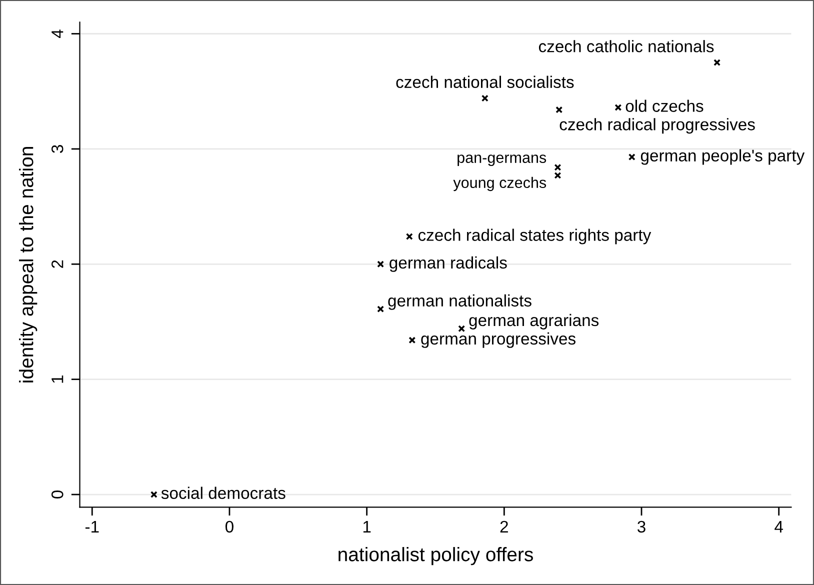 The width and height of the screenshot is (814, 585). Describe the element at coordinates (498, 340) in the screenshot. I see `annotation: german progressives` at that location.